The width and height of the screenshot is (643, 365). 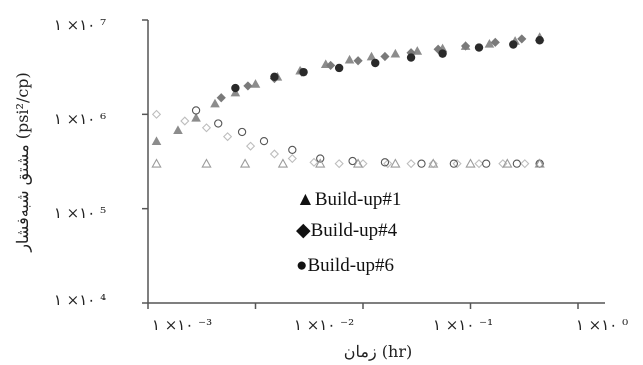 I want to click on legend: ▲Build-up#1 ◆Build-up#4 ●Build-up#6, so click(x=348, y=232).